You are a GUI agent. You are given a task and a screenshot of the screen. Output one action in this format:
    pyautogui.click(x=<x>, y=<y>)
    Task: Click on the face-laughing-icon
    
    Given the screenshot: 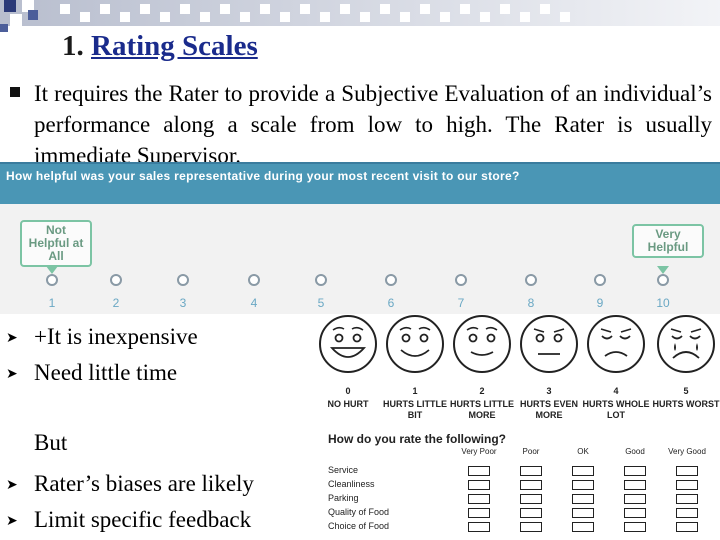 What is the action you would take?
    pyautogui.click(x=348, y=344)
    